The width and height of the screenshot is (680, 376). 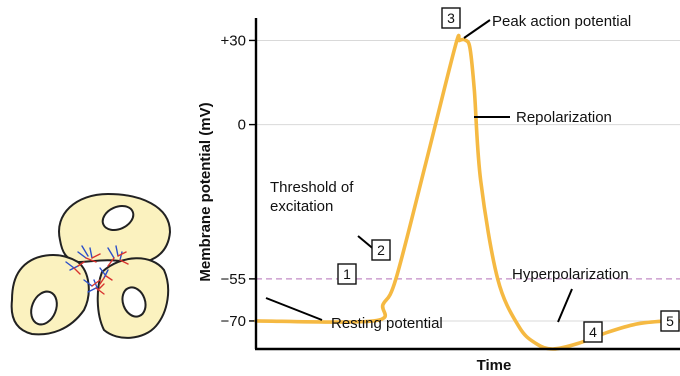 I want to click on y-tick-label: −70, so click(x=233, y=321).